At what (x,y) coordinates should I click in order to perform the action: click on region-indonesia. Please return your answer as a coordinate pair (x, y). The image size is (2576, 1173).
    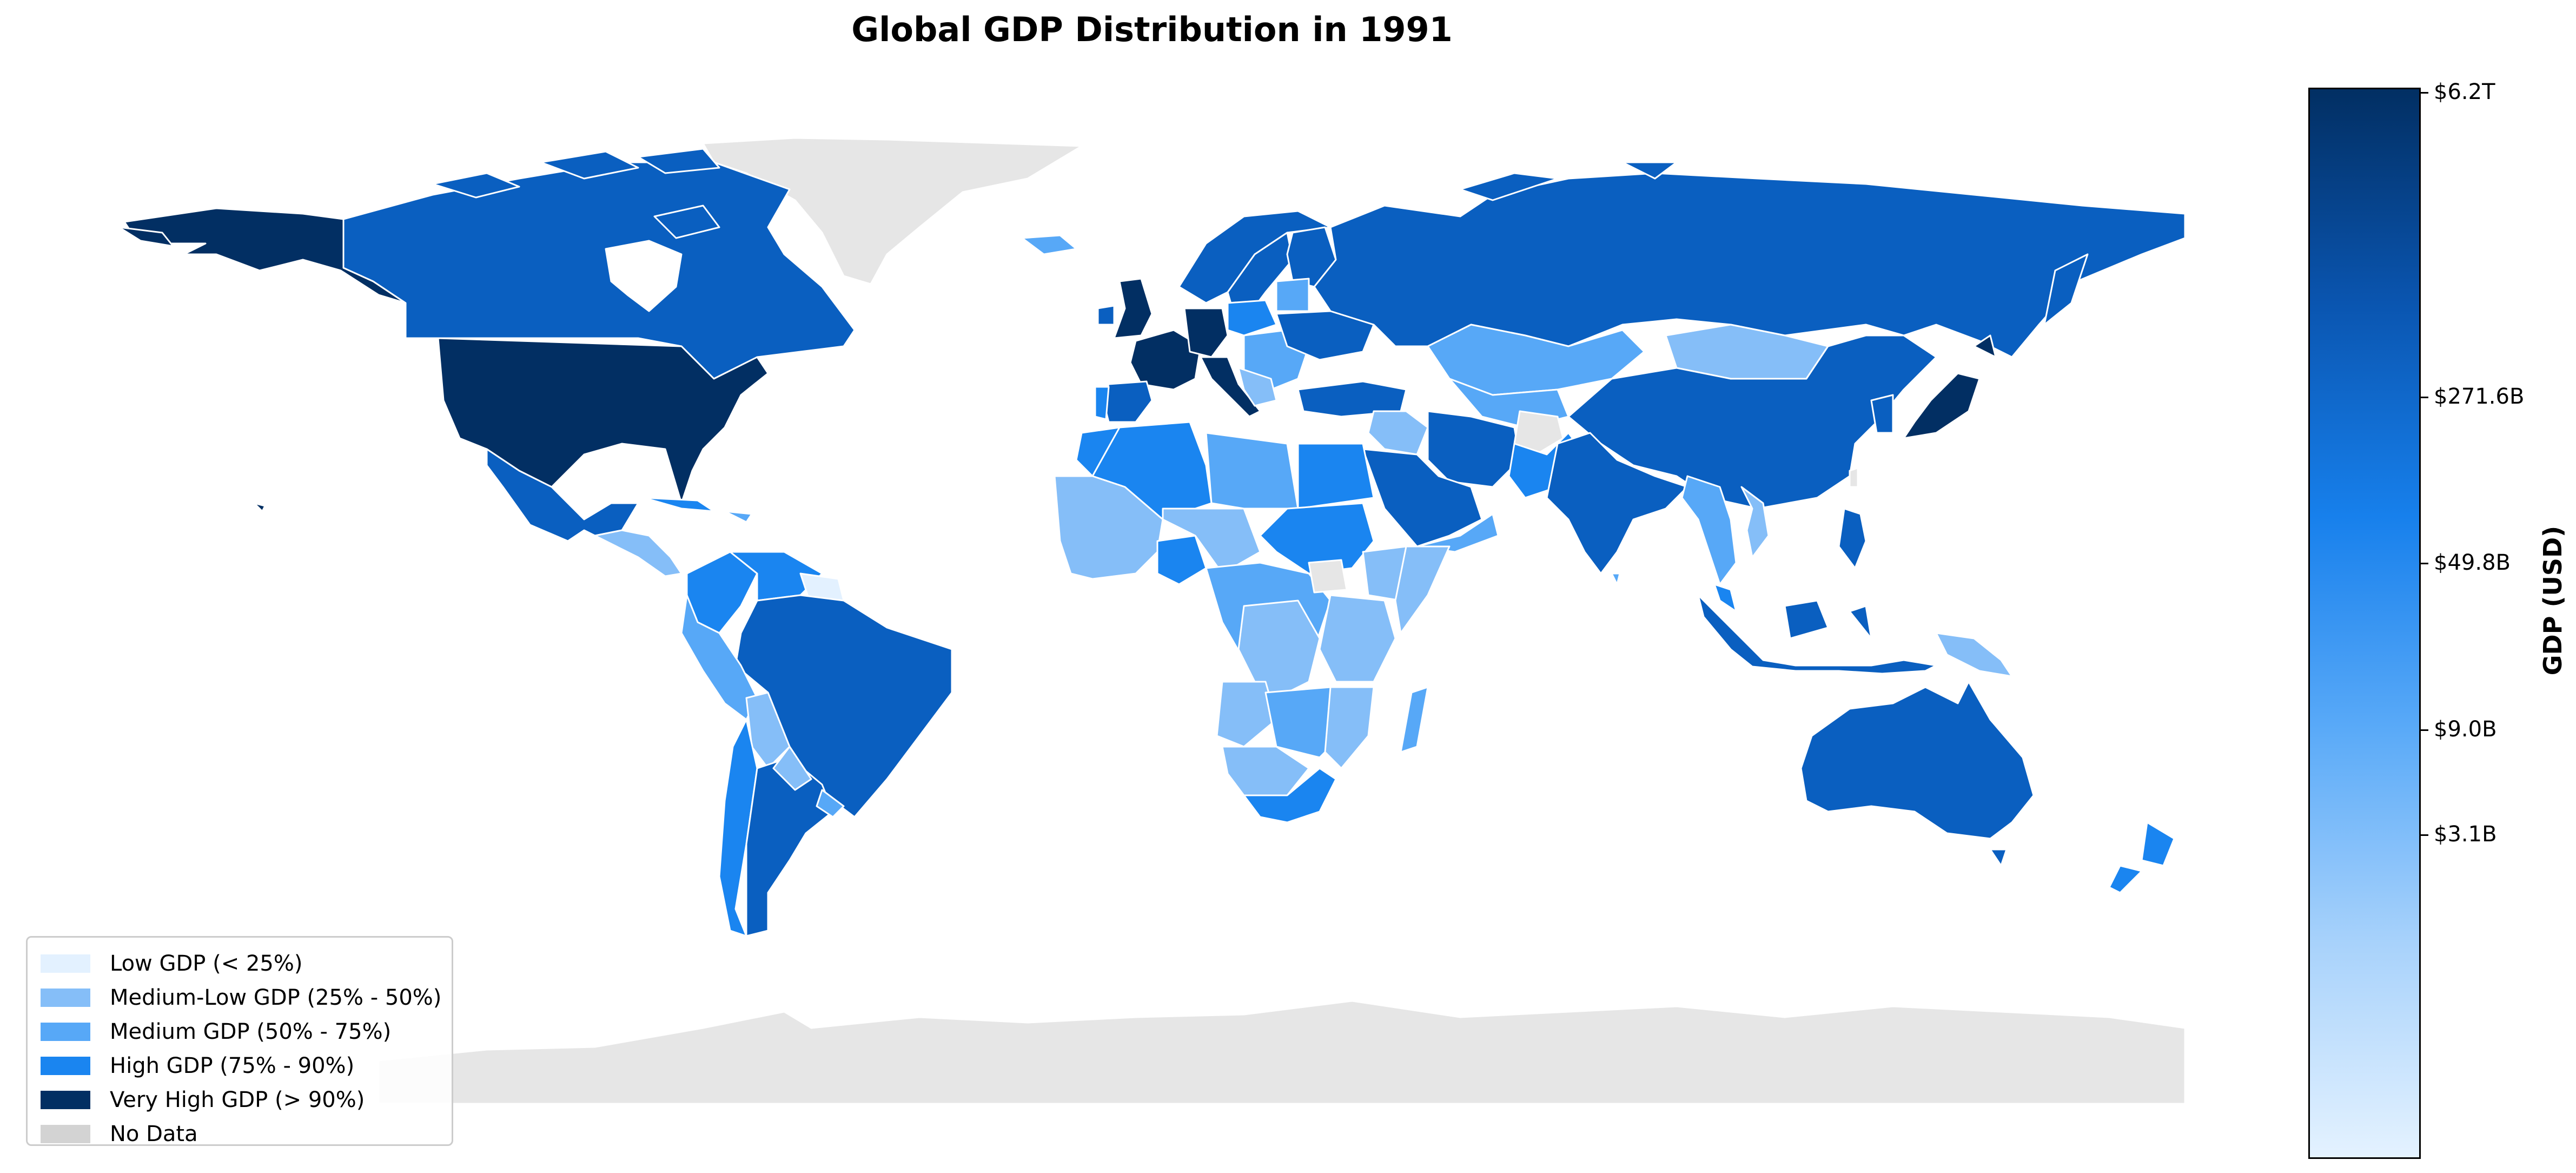
    Looking at the image, I should click on (1817, 634).